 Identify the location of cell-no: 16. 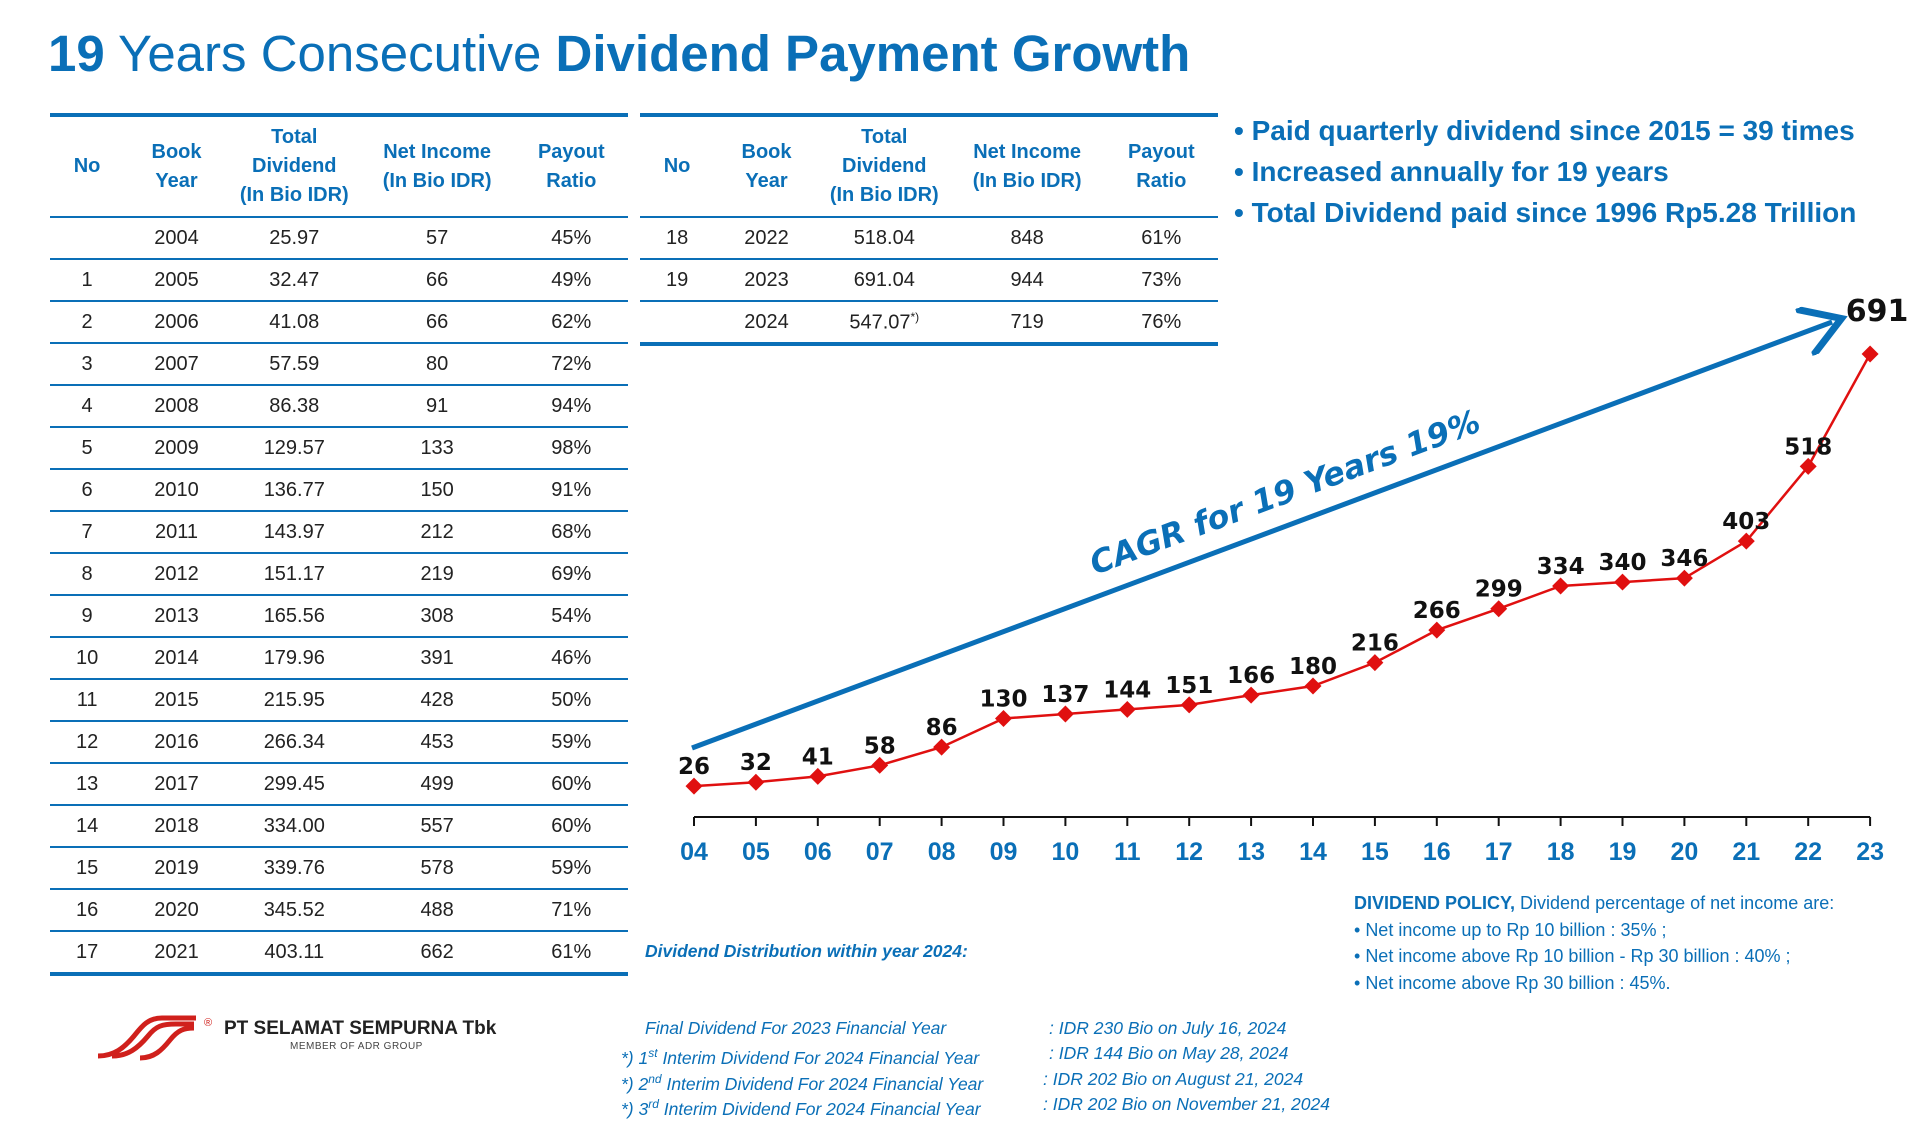
(87, 910).